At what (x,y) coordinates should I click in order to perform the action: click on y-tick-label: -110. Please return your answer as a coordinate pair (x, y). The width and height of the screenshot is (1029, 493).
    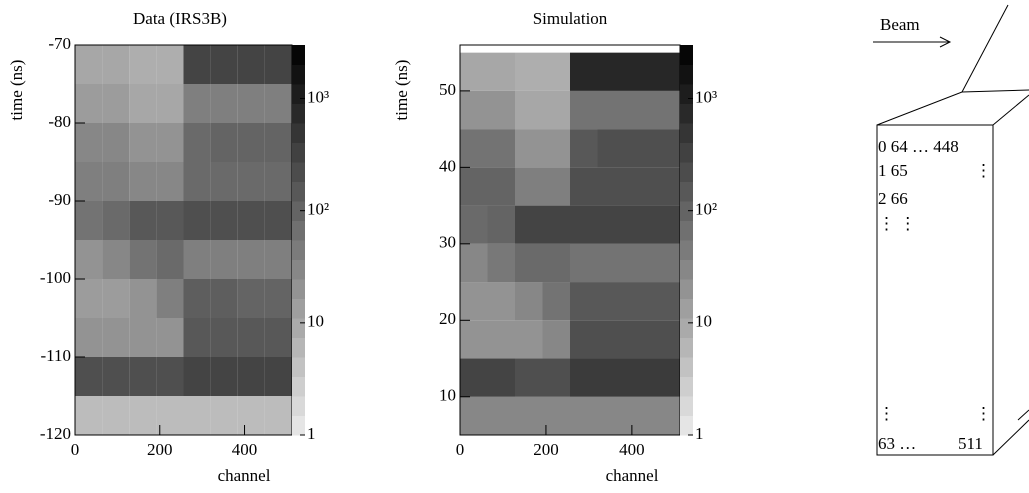
    Looking at the image, I should click on (55, 355).